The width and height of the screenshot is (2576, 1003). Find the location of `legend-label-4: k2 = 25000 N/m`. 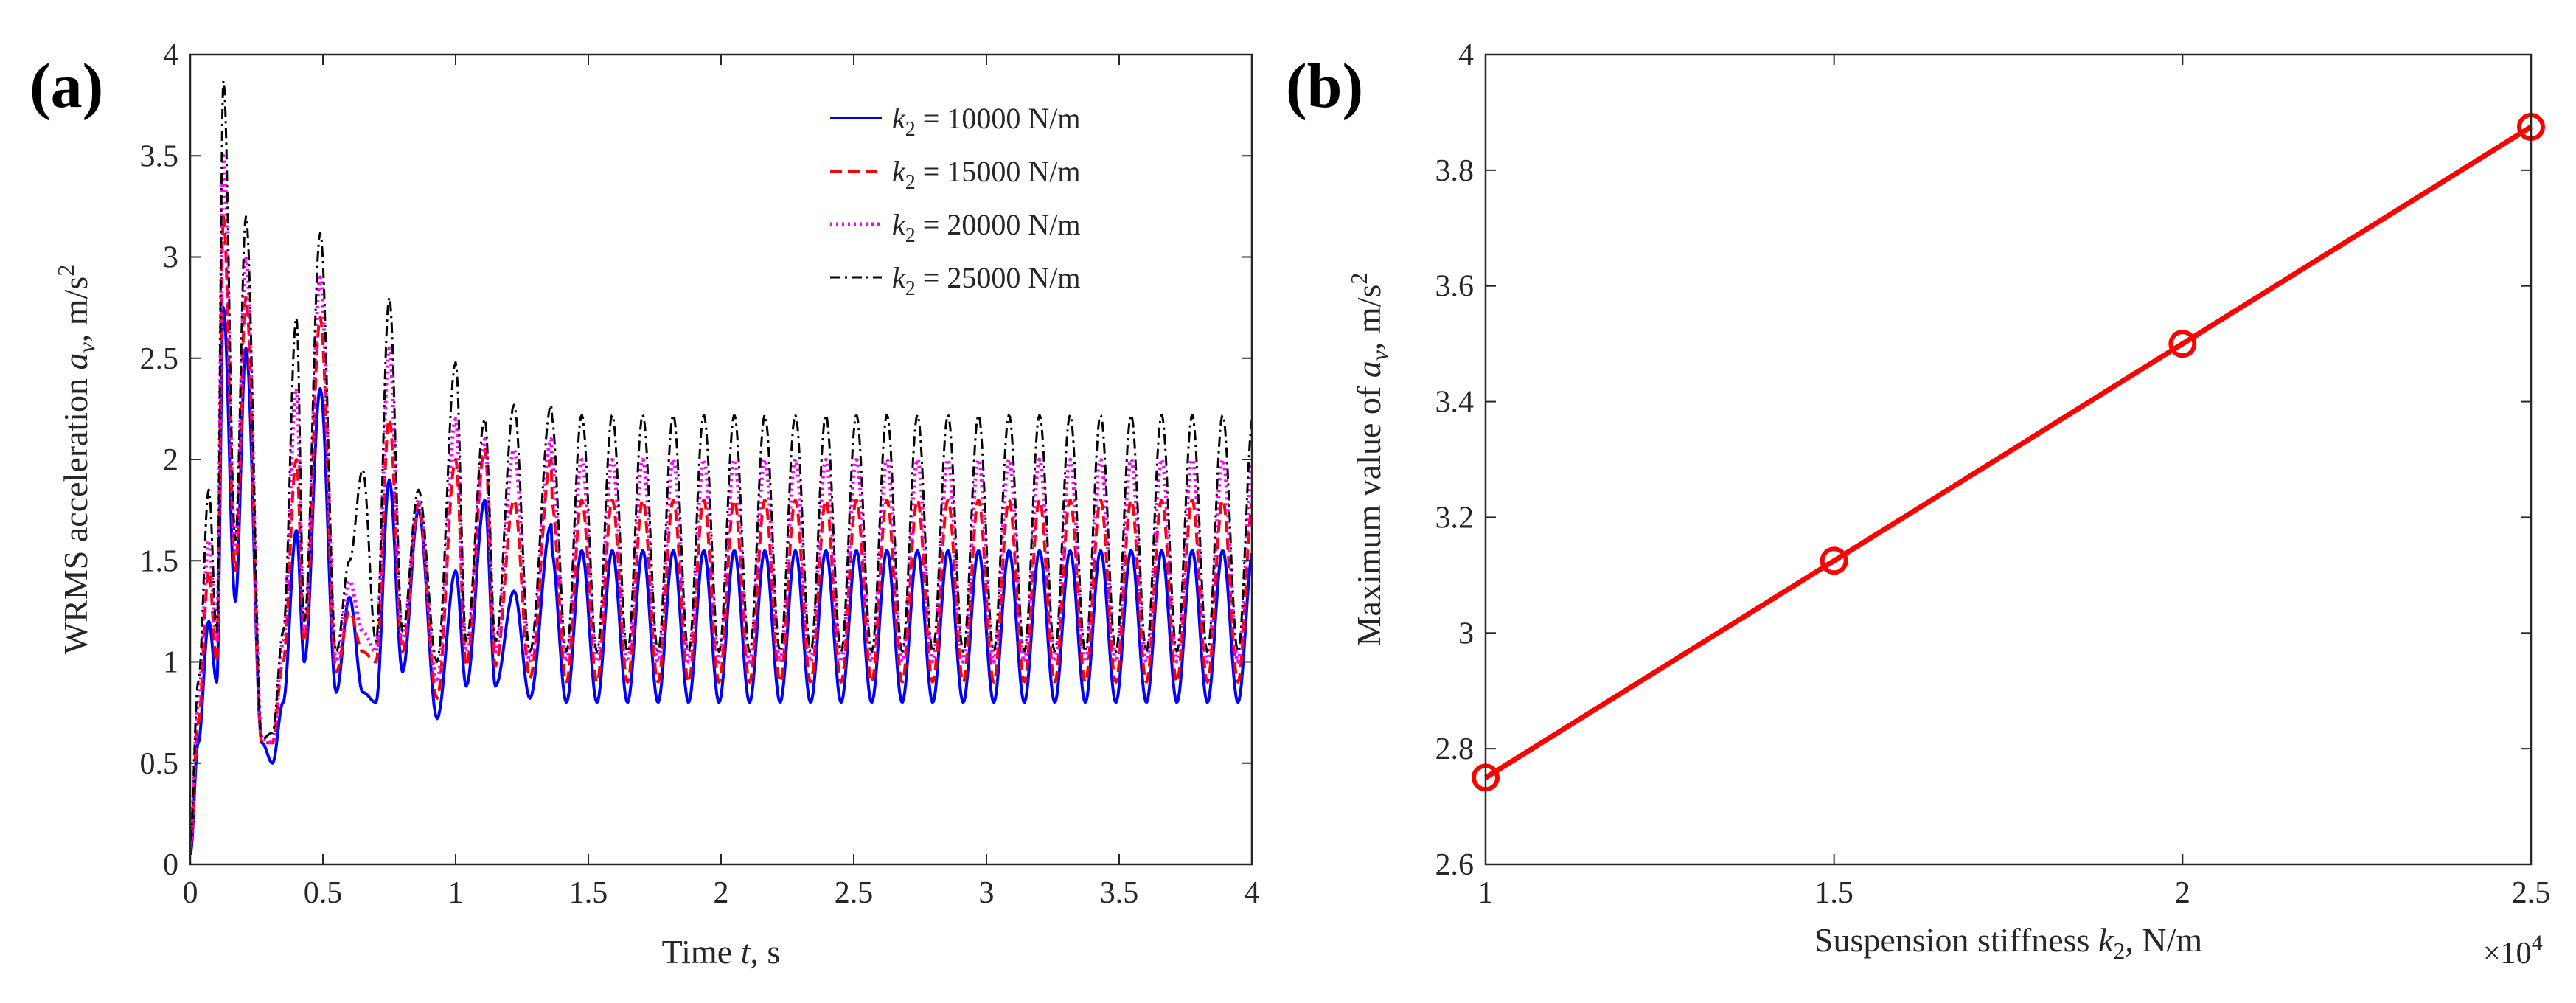

legend-label-4: k2 = 25000 N/m is located at coordinates (986, 280).